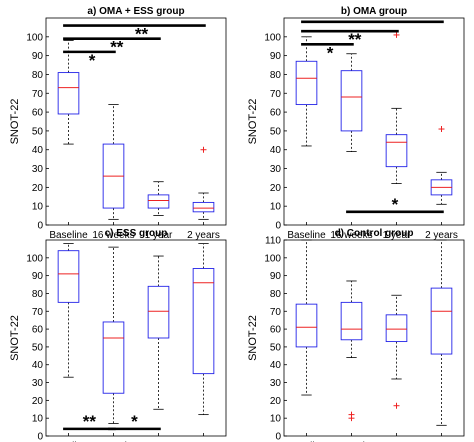  I want to click on y-tick-label: 110, so click(273, 241).